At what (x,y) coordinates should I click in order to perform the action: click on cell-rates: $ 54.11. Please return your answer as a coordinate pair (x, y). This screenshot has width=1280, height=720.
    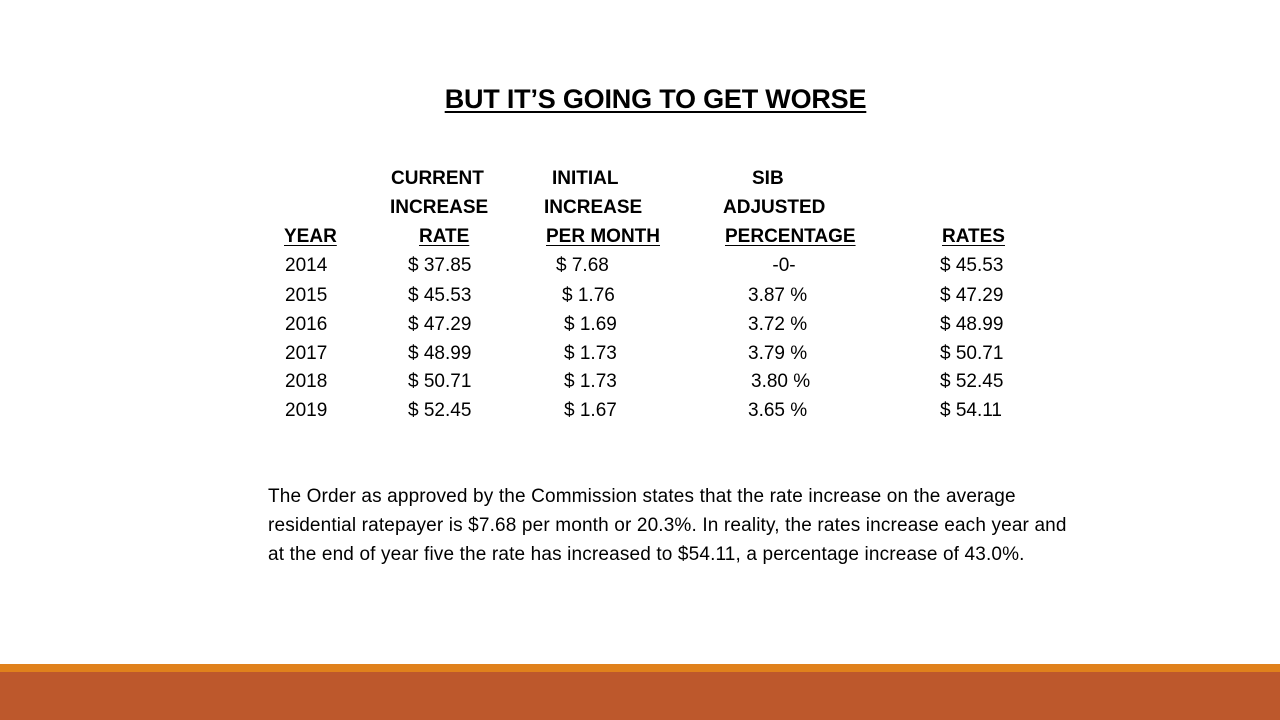
    Looking at the image, I should click on (971, 410).